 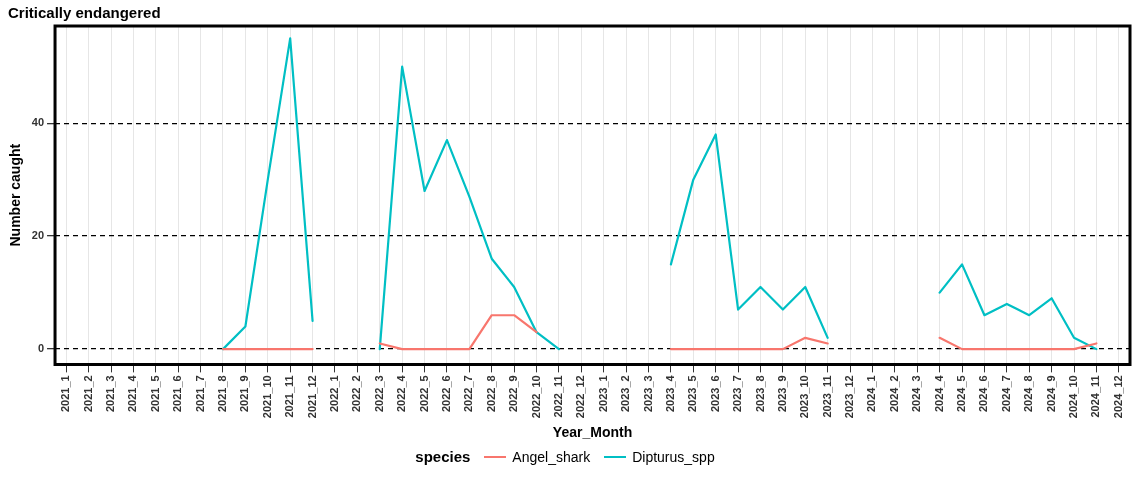 I want to click on x-tick-label: 2021_8, so click(x=222, y=394).